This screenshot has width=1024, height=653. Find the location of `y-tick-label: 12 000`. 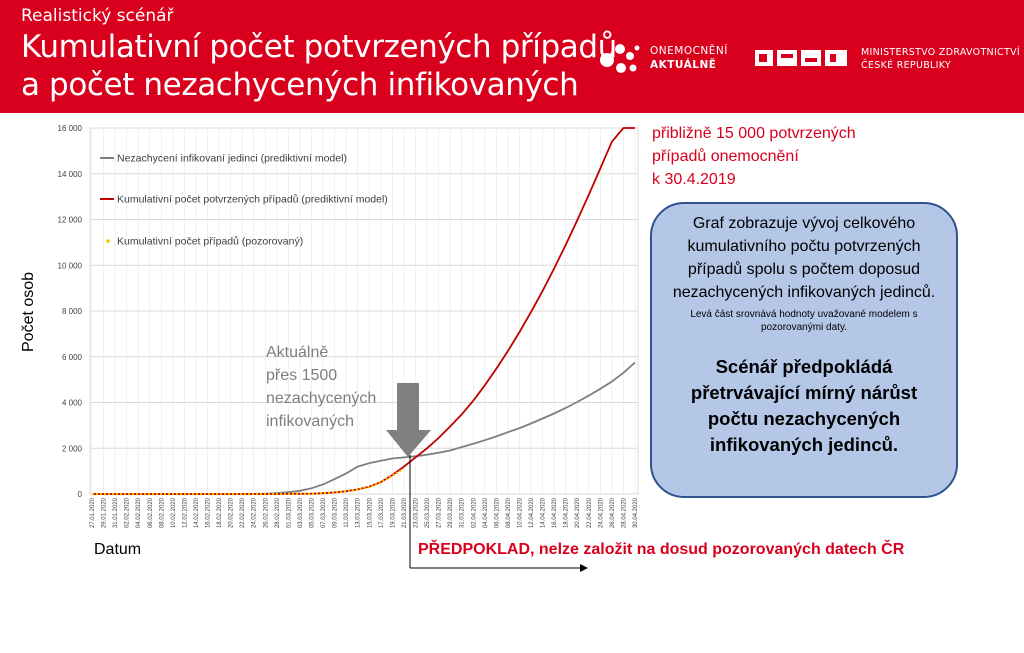

y-tick-label: 12 000 is located at coordinates (70, 220).